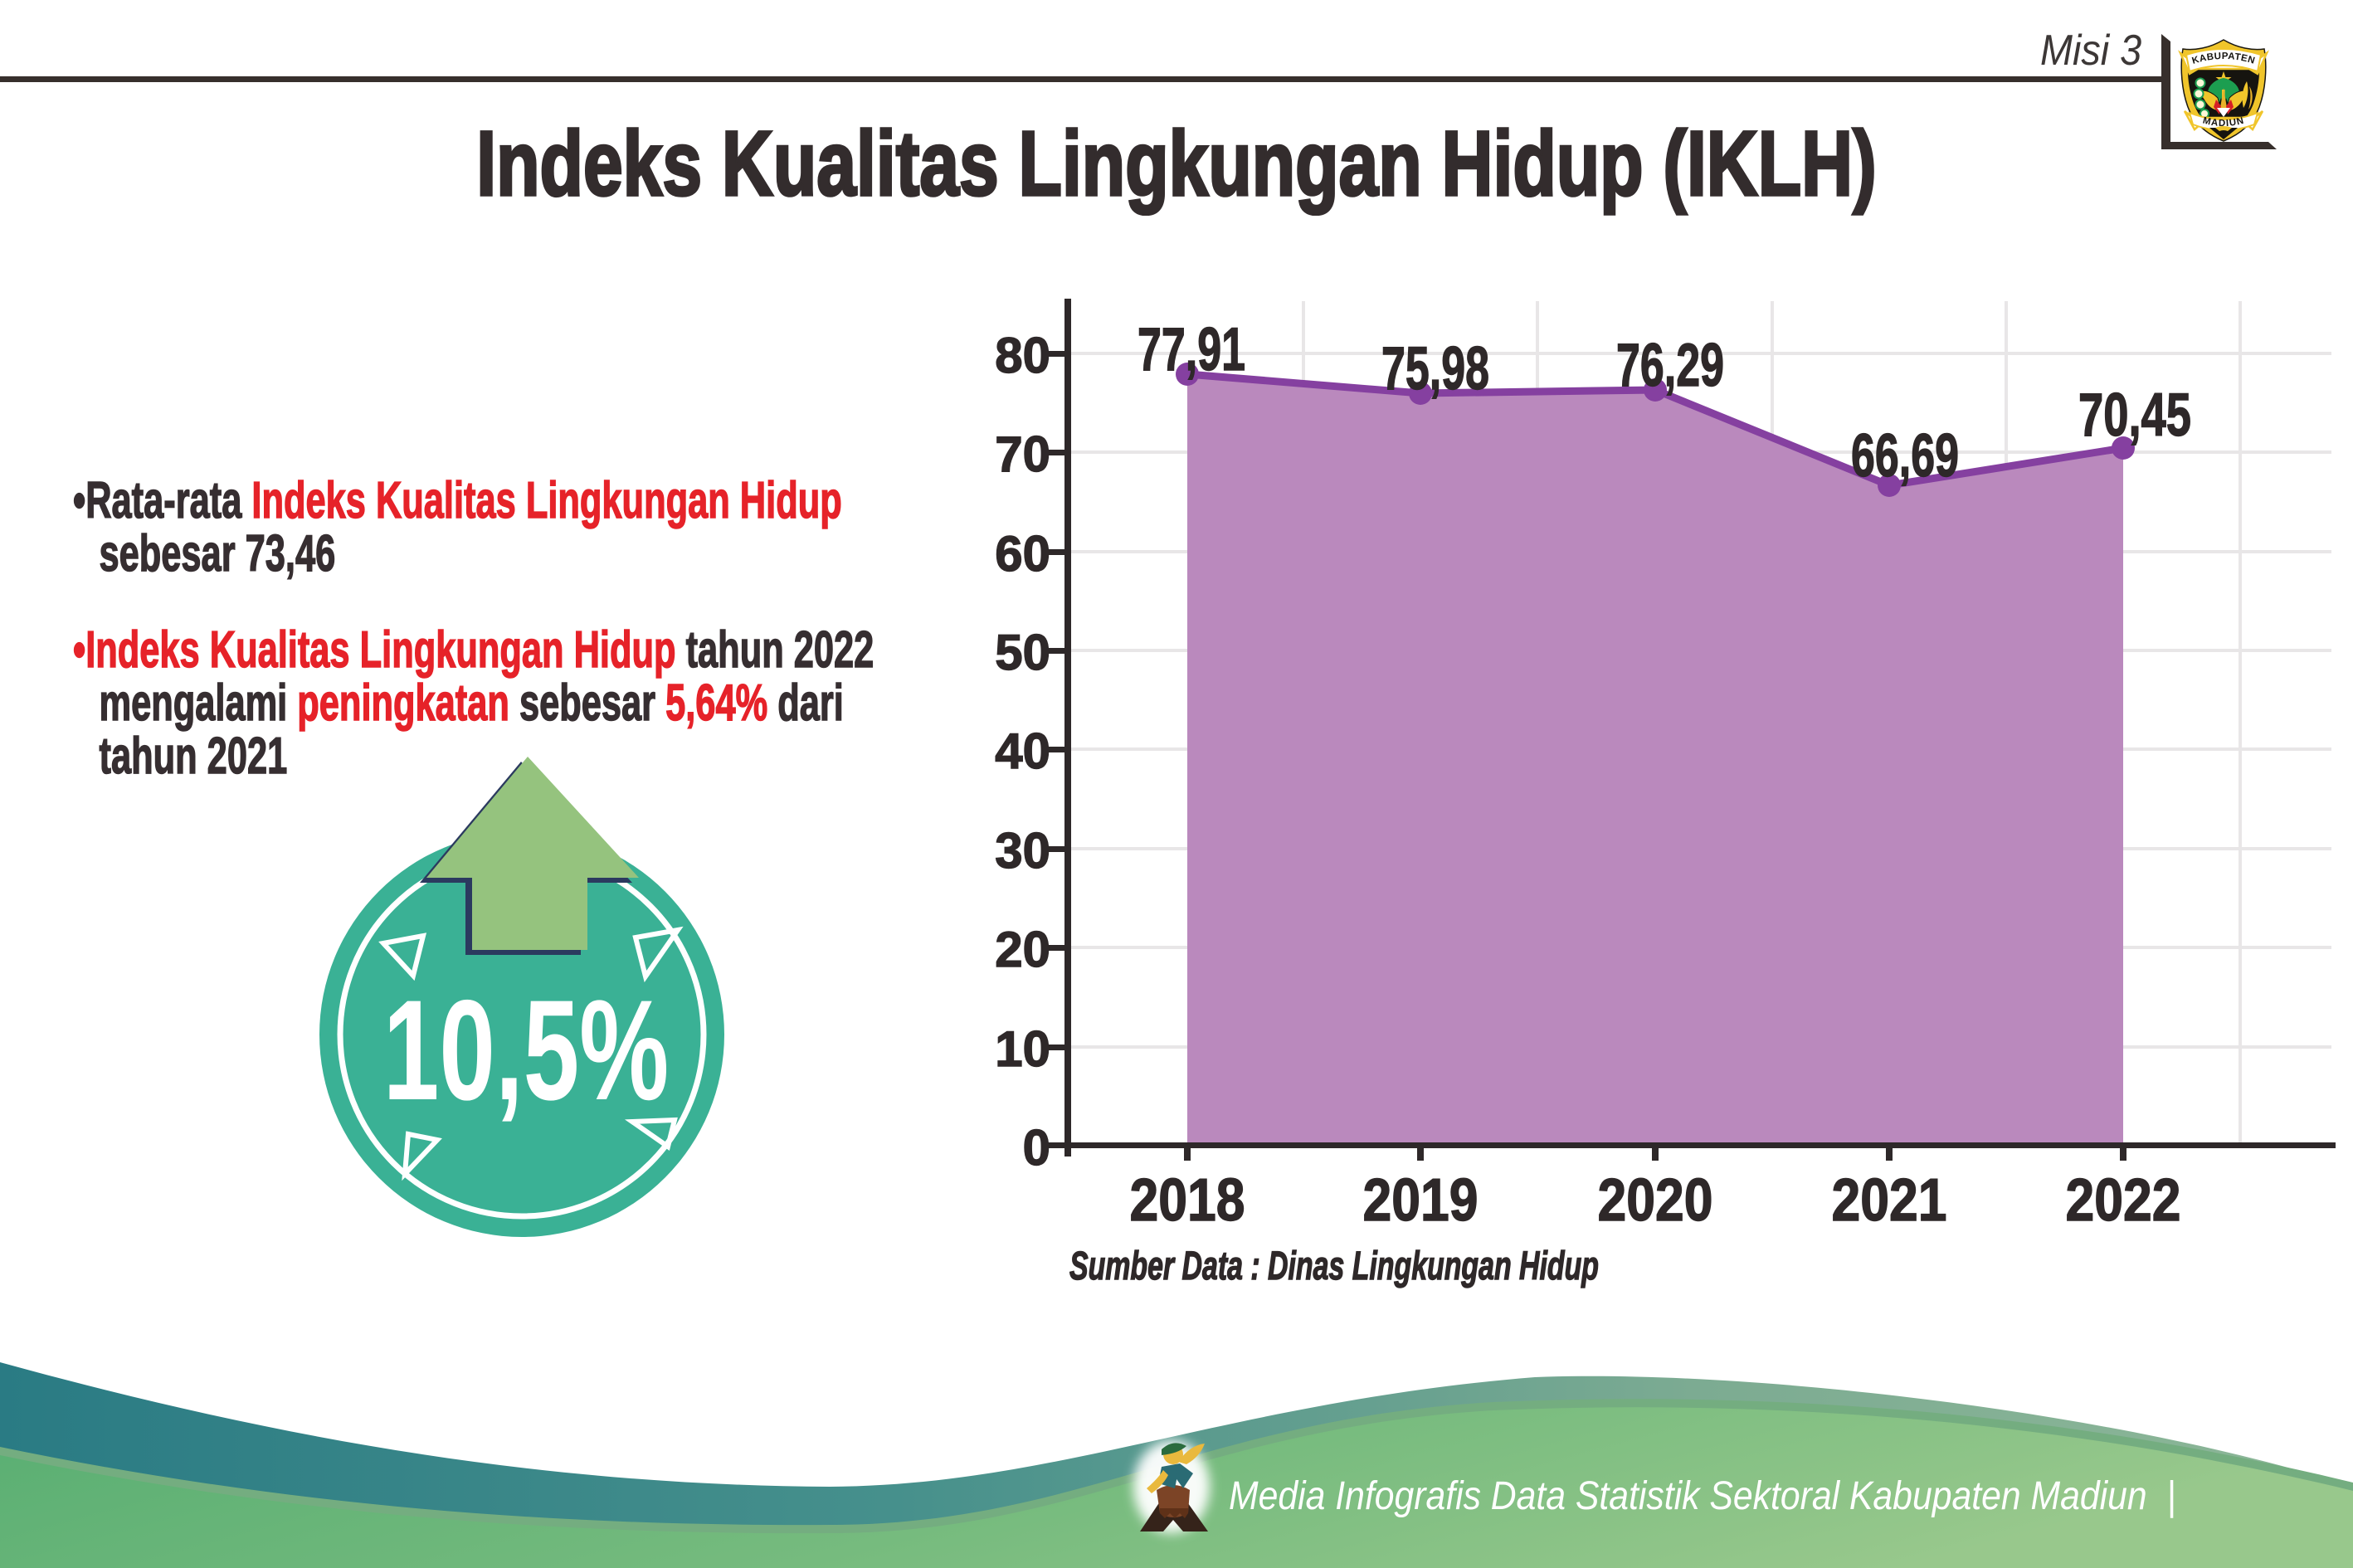 The image size is (2353, 1568). What do you see at coordinates (1670, 365) in the screenshot?
I see `svg-text: 76,29` at bounding box center [1670, 365].